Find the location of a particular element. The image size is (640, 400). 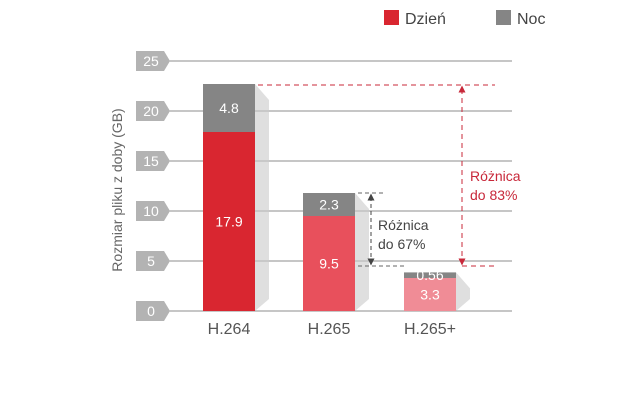

data-label-night-H.264: 4.8 is located at coordinates (229, 108).